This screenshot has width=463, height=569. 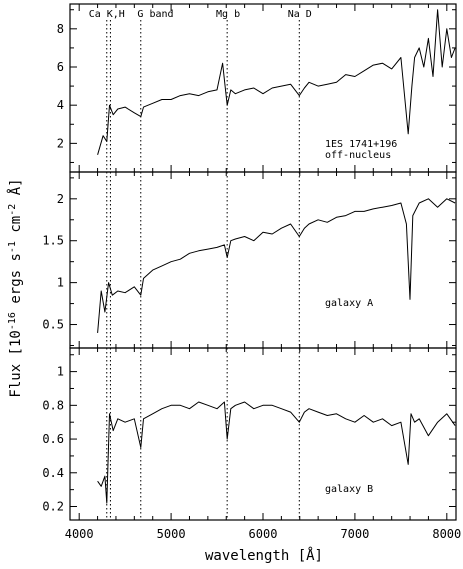 What do you see at coordinates (155, 14) in the screenshot?
I see `spectral-line-label: G band` at bounding box center [155, 14].